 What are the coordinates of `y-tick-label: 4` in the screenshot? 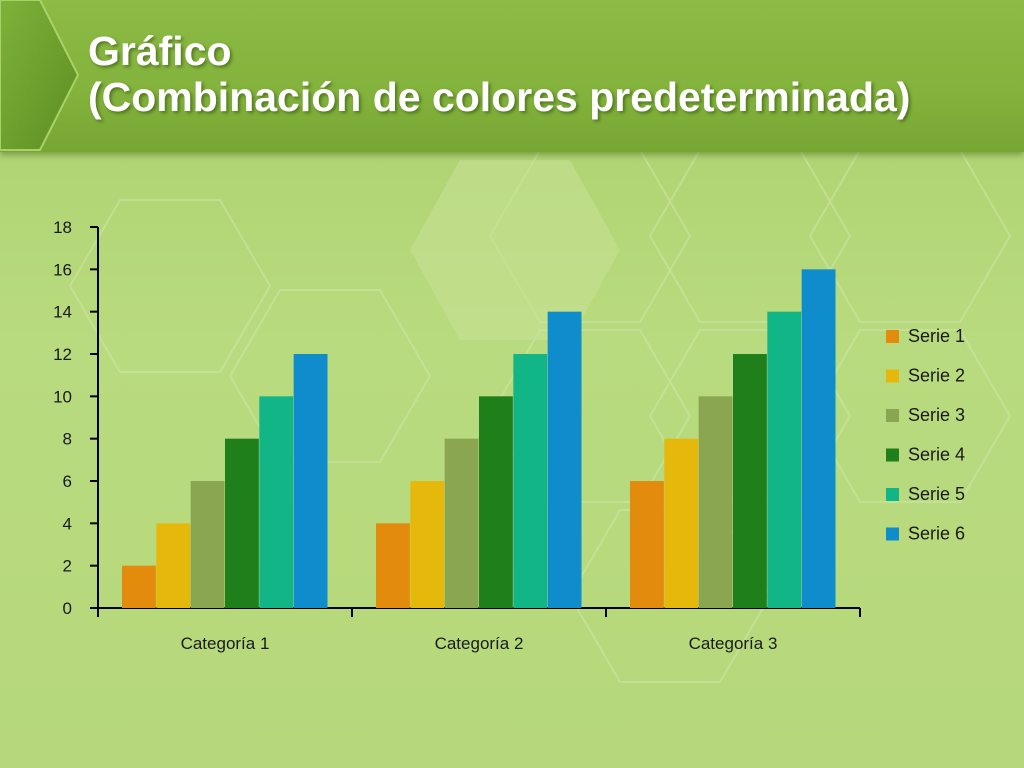 It's located at (67, 523).